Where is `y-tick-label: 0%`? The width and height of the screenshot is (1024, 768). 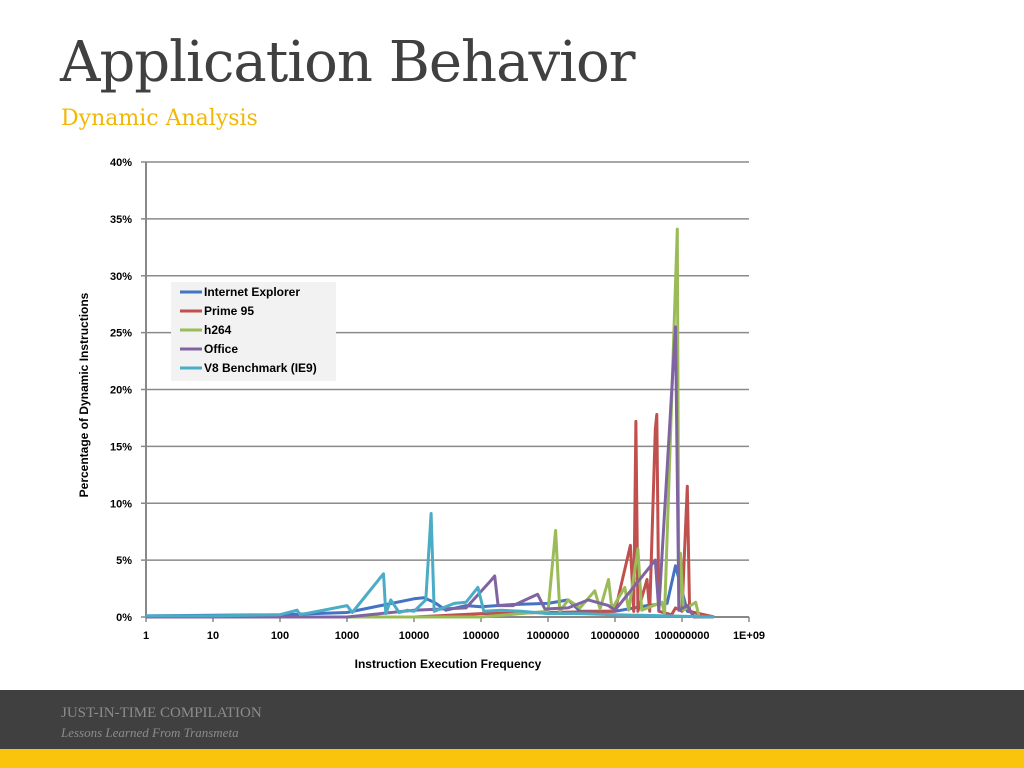 y-tick-label: 0% is located at coordinates (124, 618).